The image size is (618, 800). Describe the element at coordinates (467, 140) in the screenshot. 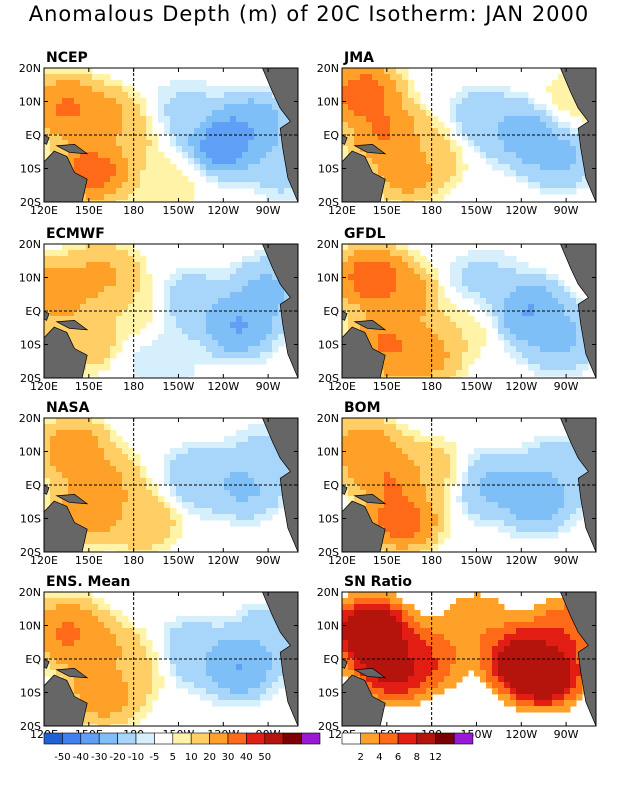

I see `map-panel: JMA 20N 10N EQ 10S 20S 120E 150E 180 150W 120W 90W` at that location.